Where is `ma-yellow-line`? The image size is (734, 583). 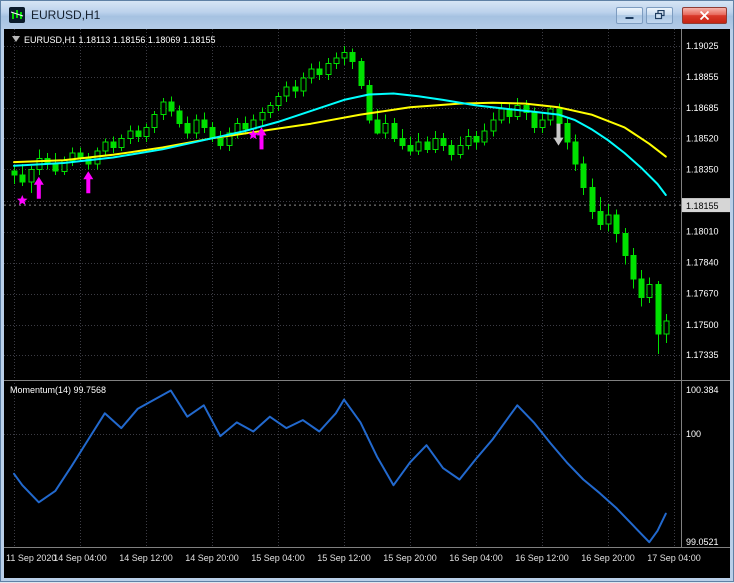 ma-yellow-line is located at coordinates (340, 132).